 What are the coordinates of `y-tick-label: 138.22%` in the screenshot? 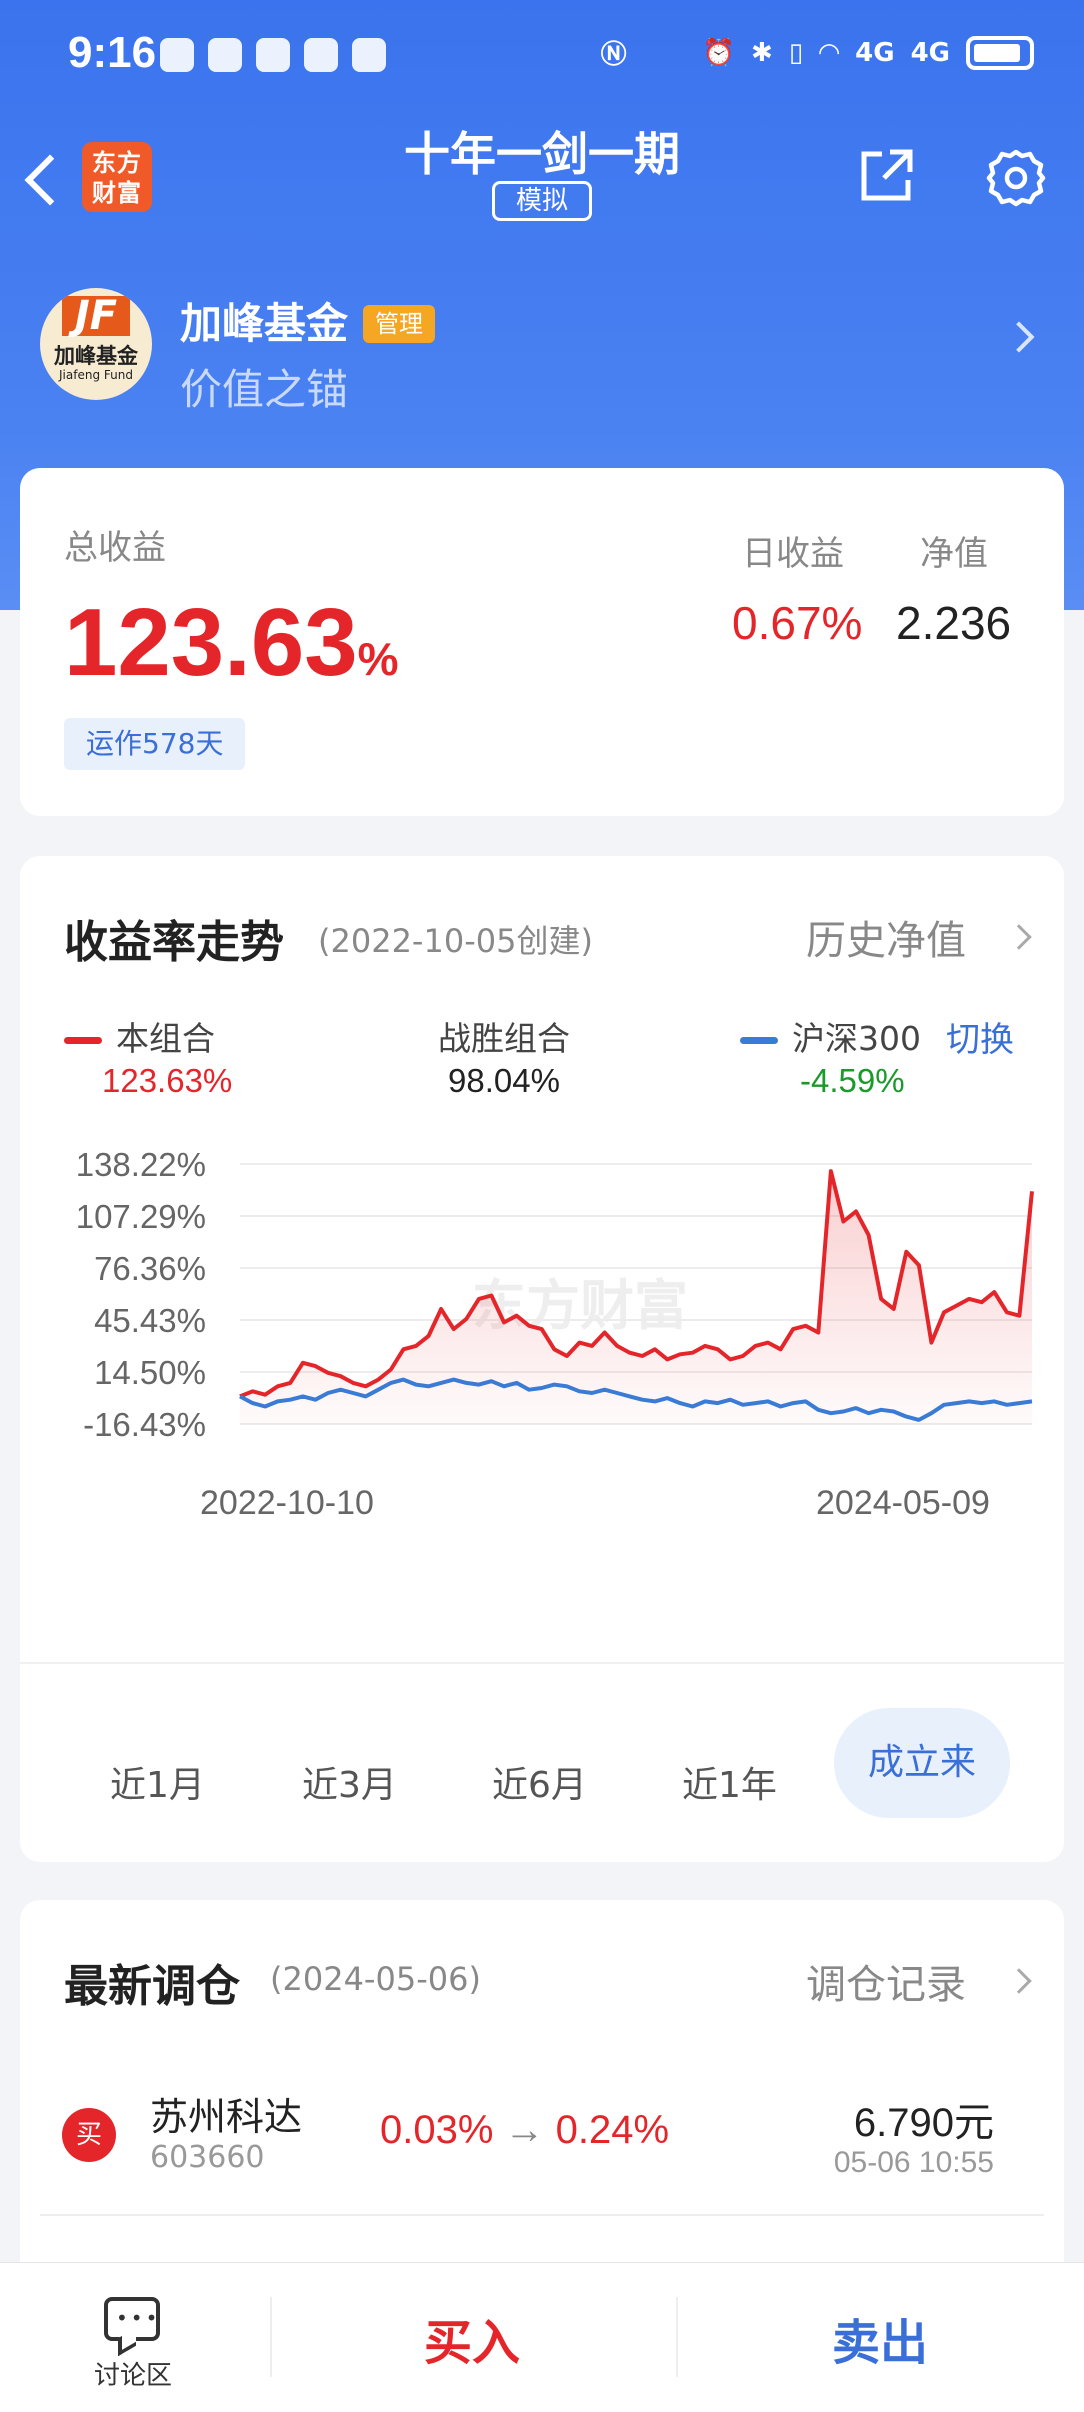 It's located at (141, 1164).